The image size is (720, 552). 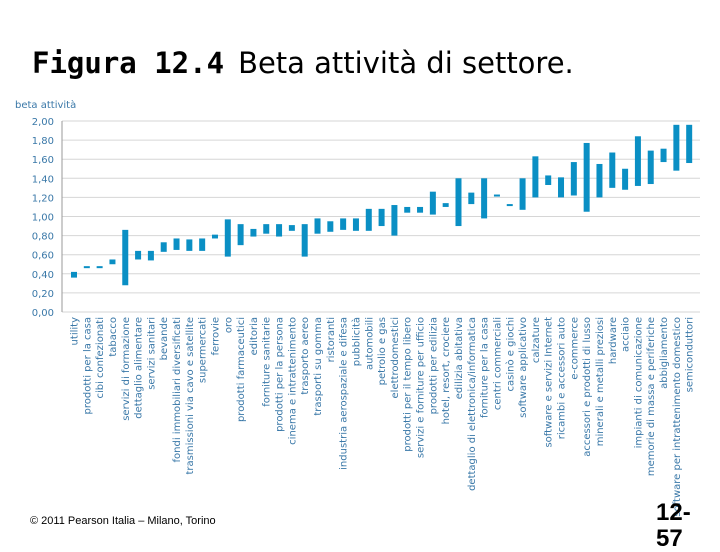 What do you see at coordinates (215, 336) in the screenshot?
I see `category-label: ferrovie` at bounding box center [215, 336].